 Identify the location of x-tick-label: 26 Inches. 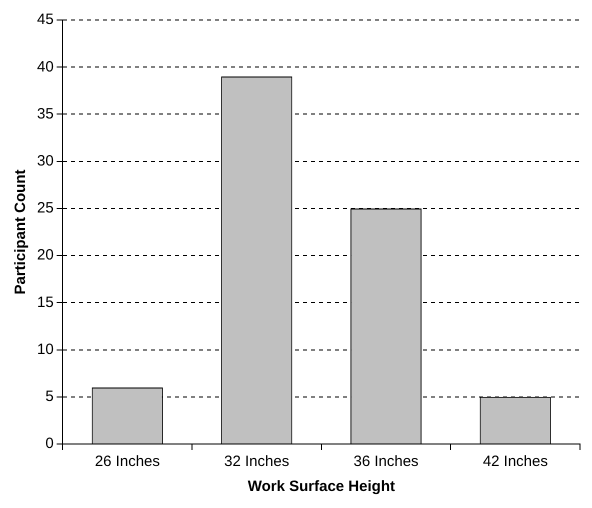
(127, 461).